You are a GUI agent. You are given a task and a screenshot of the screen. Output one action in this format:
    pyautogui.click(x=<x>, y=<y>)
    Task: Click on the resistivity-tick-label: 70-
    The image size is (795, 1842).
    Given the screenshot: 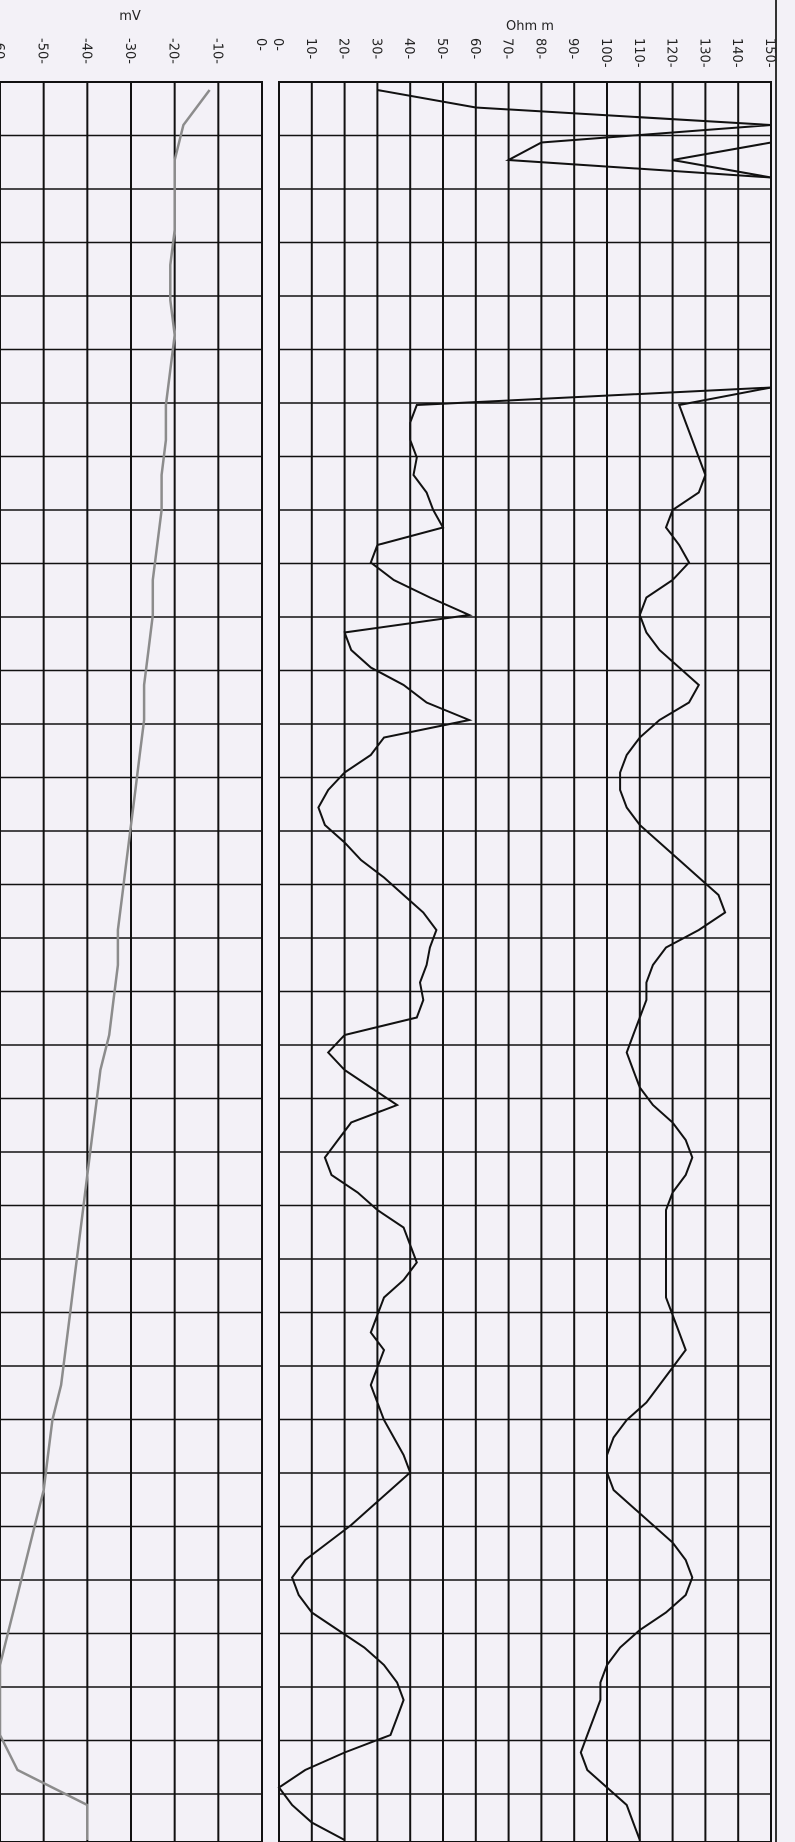 What is the action you would take?
    pyautogui.click(x=507, y=49)
    